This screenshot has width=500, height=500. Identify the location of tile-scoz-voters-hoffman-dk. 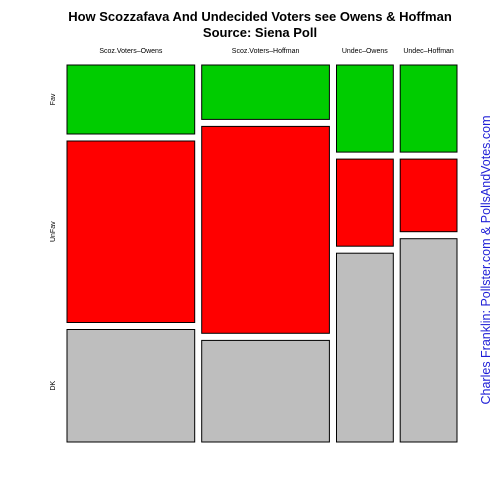
(265, 391).